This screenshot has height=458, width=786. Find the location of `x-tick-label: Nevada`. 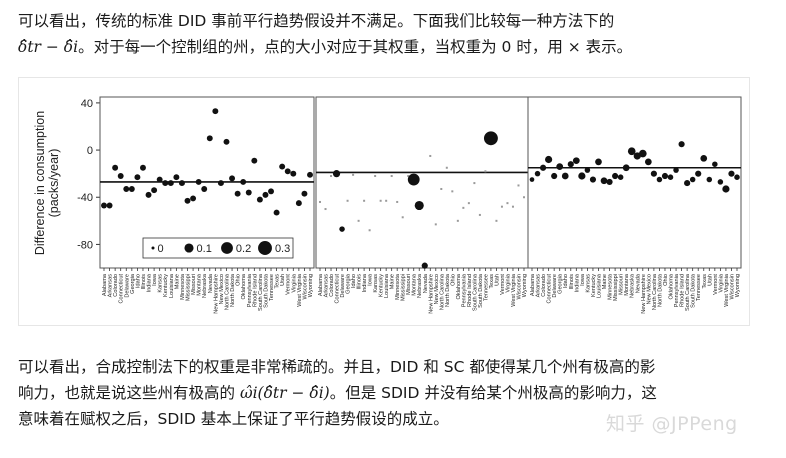

x-tick-label: Nevada is located at coordinates (211, 283).